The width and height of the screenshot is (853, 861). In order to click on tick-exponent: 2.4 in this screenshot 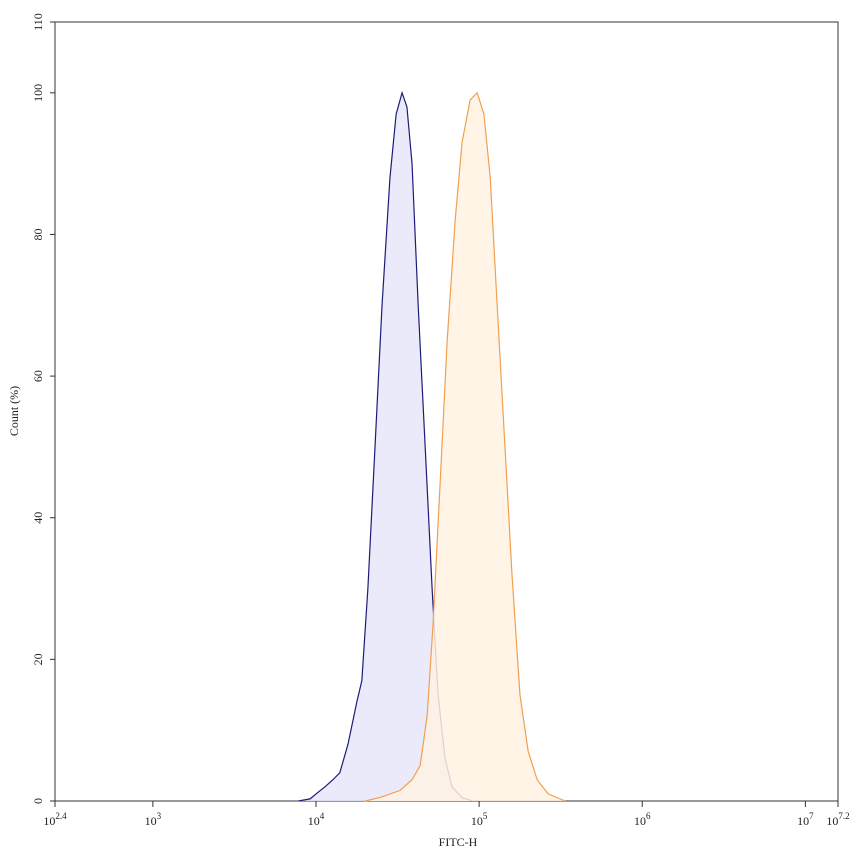, I will do `click(61, 816)`.